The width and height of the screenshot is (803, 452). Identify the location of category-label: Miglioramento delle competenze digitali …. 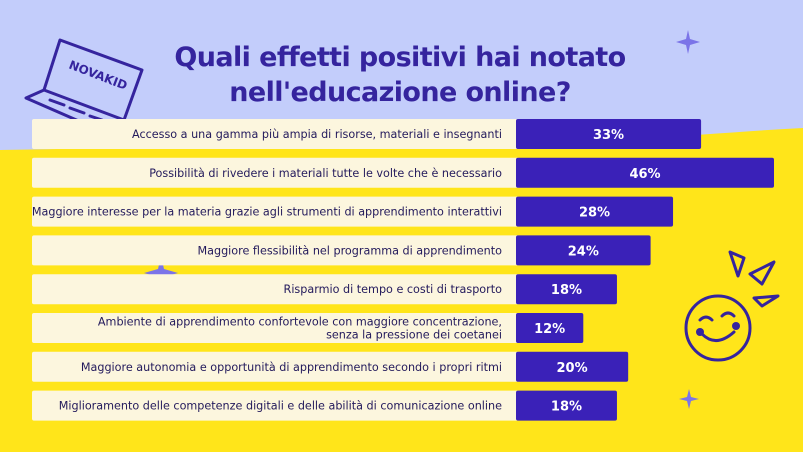
(280, 406).